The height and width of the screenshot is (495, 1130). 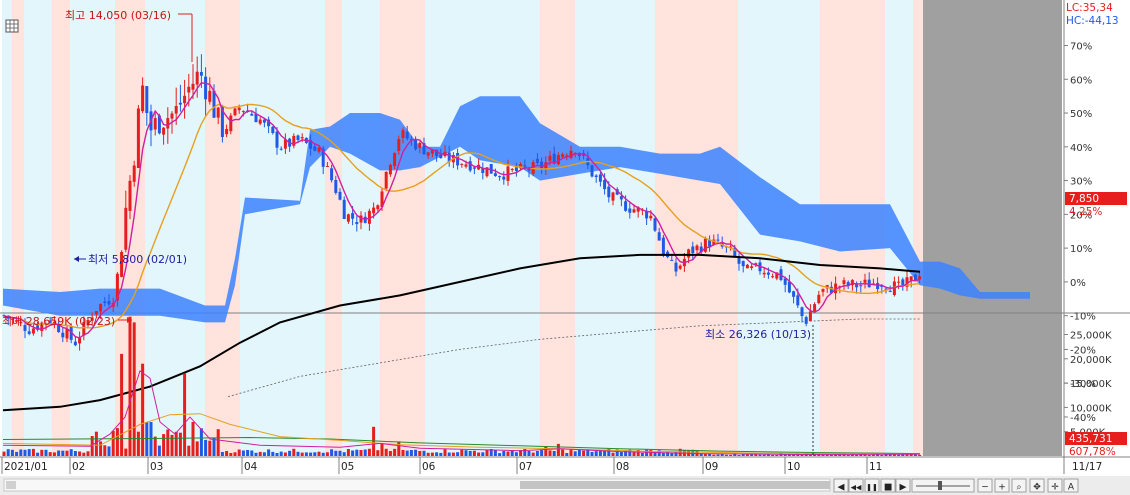 I want to click on low-marker-head, so click(x=76, y=259).